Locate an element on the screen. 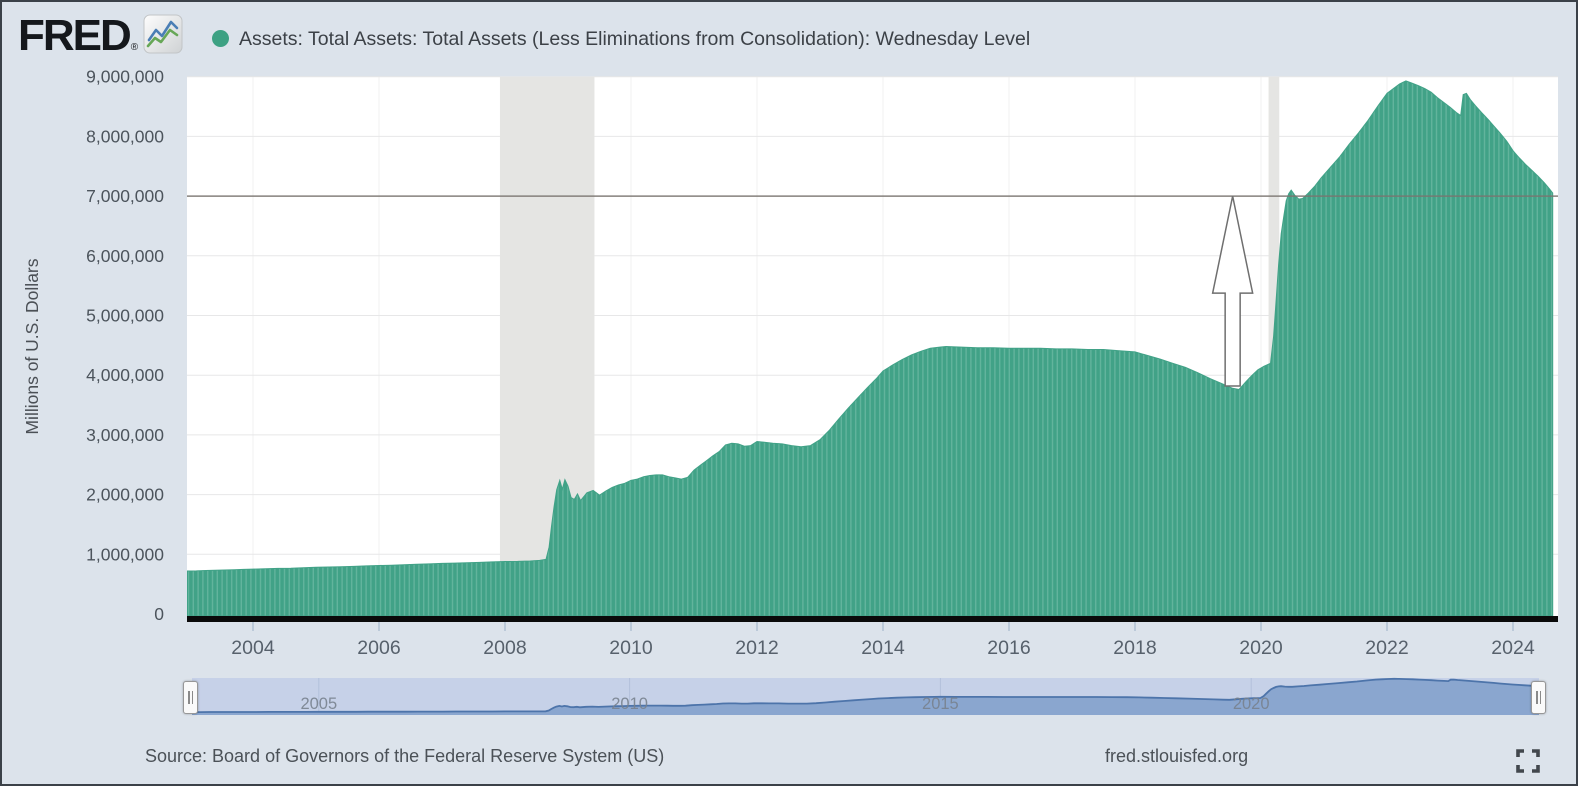  y-axis-title: Millions of U.S. Dollars is located at coordinates (32, 346).